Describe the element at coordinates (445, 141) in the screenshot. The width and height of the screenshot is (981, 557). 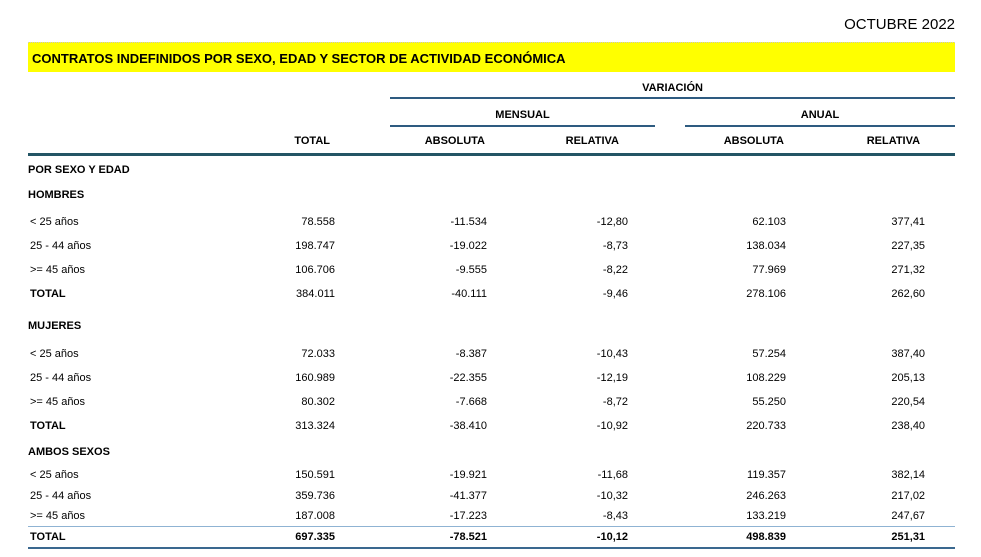
I see `column-header-mensual-absoluta: ABSOLUTA` at that location.